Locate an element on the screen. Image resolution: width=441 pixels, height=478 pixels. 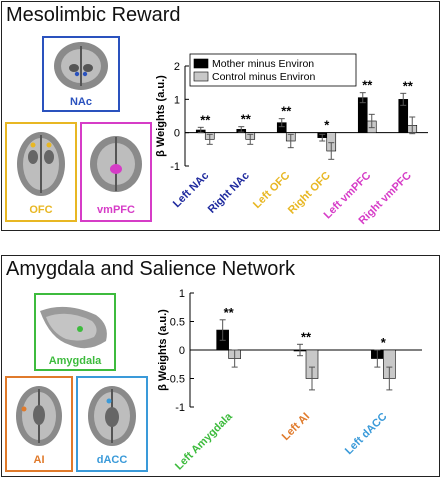
vmpfc-thumbnail: vmPFC is located at coordinates (116, 172).